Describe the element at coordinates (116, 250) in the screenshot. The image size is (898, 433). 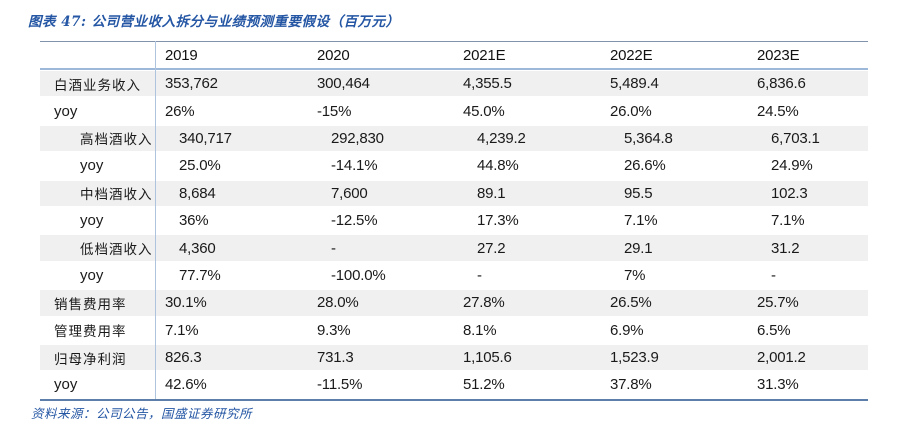
I see `row-label: 低档酒收入` at that location.